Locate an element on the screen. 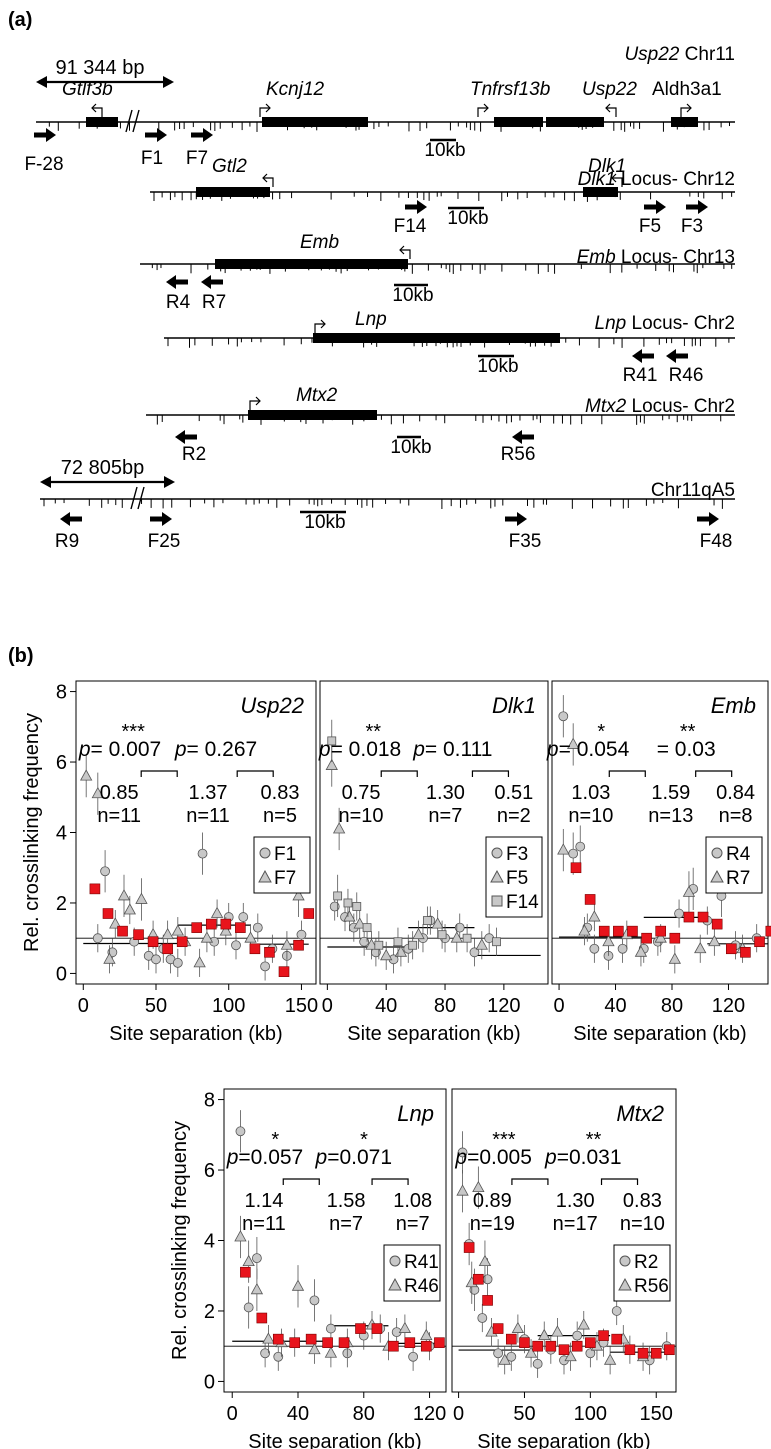 The width and height of the screenshot is (771, 1449). restriction-site-ticks is located at coordinates (389, 127).